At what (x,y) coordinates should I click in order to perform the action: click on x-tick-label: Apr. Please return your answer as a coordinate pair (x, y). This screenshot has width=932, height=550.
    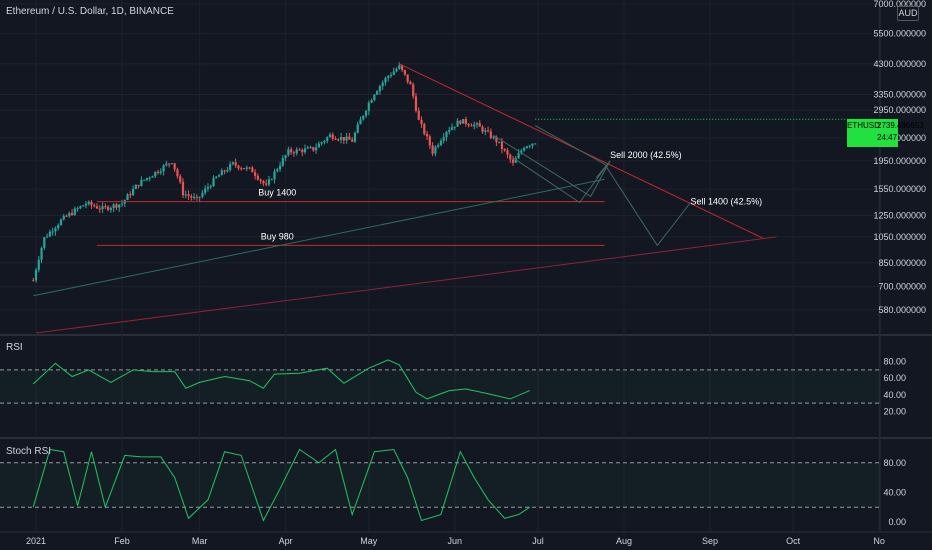
    Looking at the image, I should click on (286, 541).